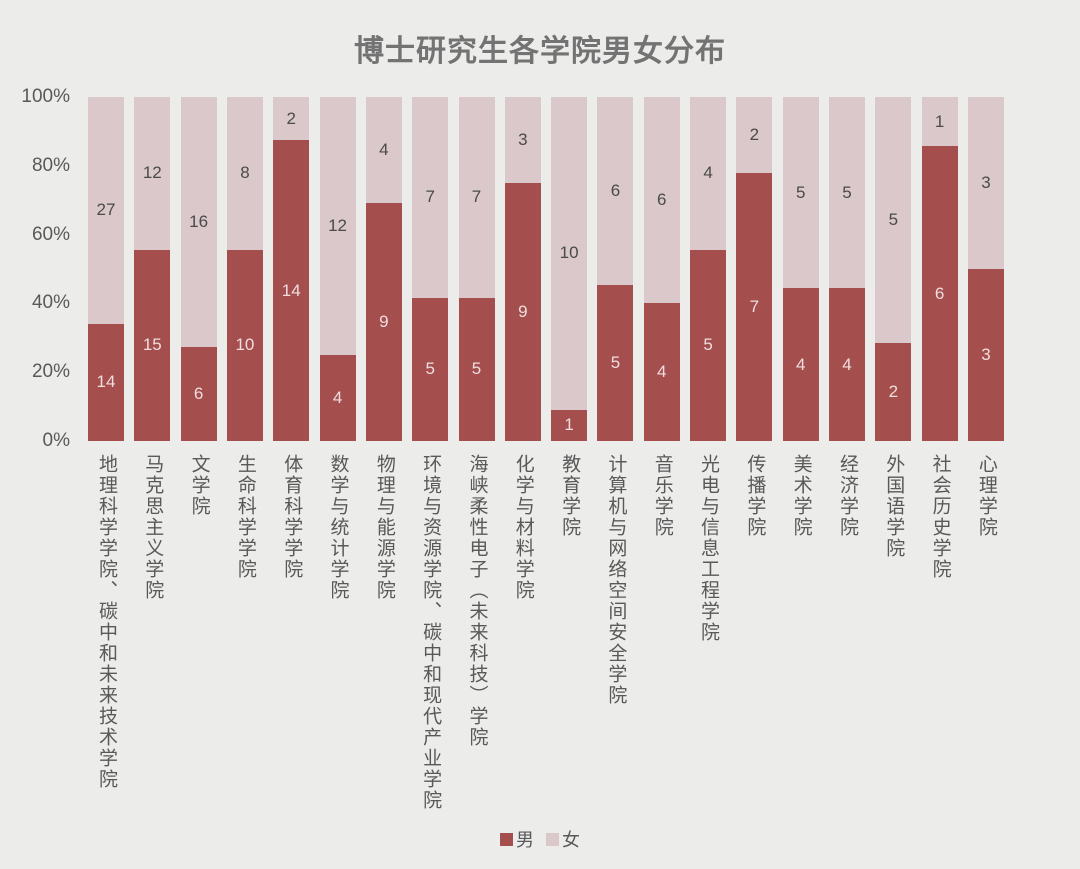 This screenshot has width=1080, height=869. What do you see at coordinates (569, 269) in the screenshot?
I see `bar-11: 10 1` at bounding box center [569, 269].